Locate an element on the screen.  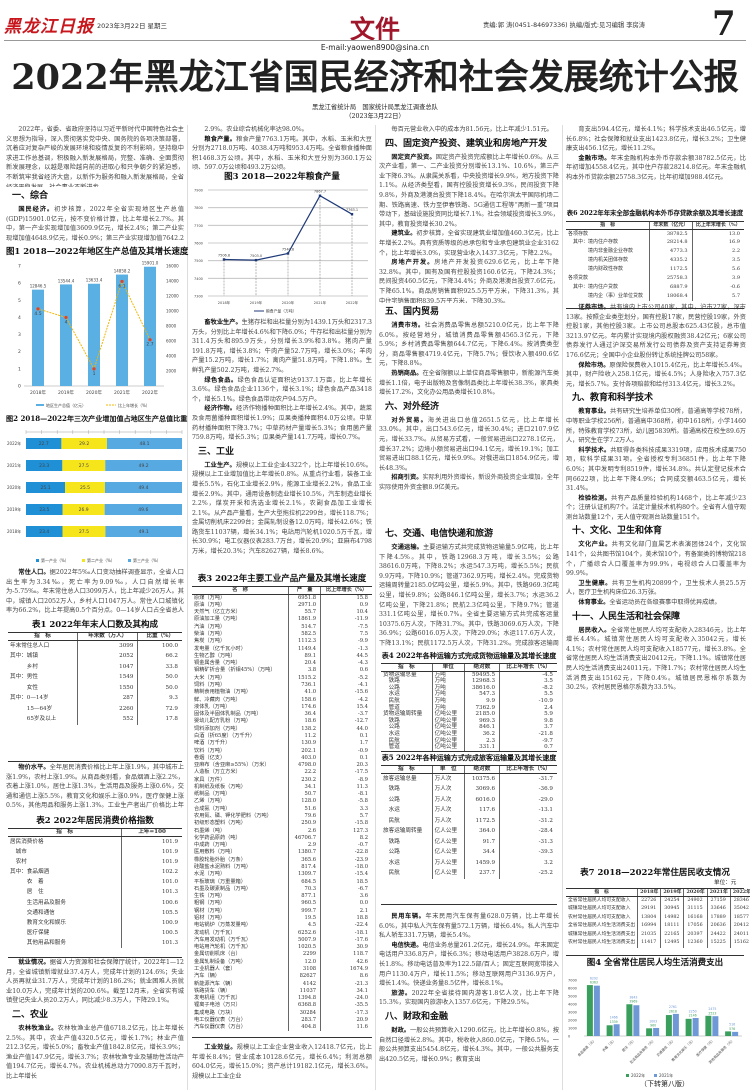
table-cell: 18068.4 is located at coordinates (671, 296).